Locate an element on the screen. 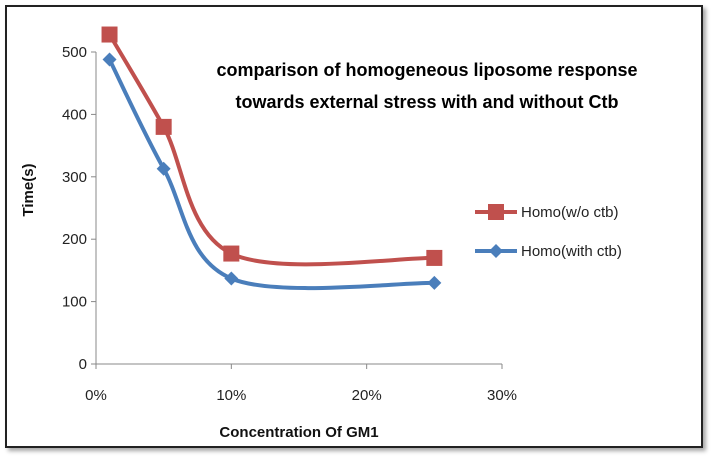  legend-item-1: Homo(w/o ctb) is located at coordinates (547, 212).